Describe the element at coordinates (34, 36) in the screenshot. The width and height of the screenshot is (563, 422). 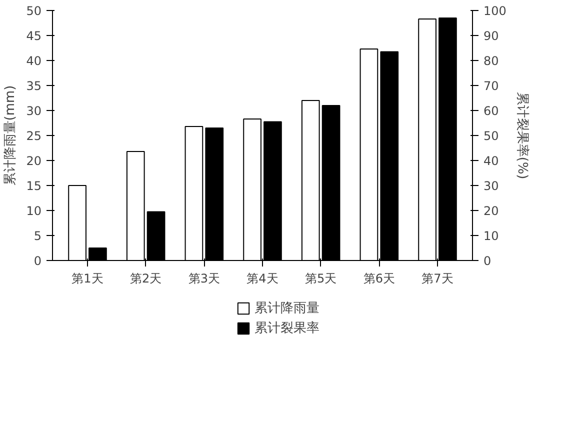
I see `y-tick-label: 45` at that location.